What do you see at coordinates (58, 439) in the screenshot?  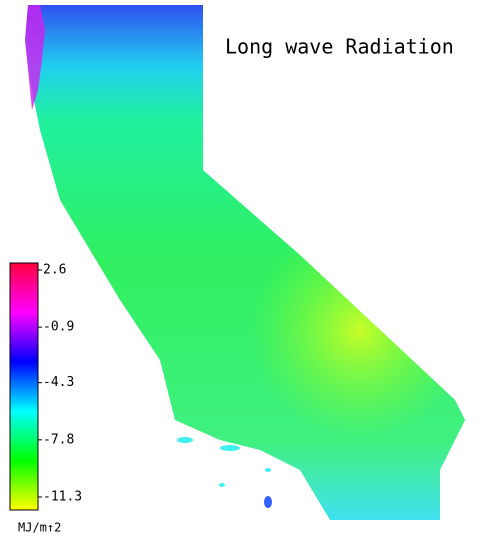 I see `colorbar-tick-label: -7.8` at bounding box center [58, 439].